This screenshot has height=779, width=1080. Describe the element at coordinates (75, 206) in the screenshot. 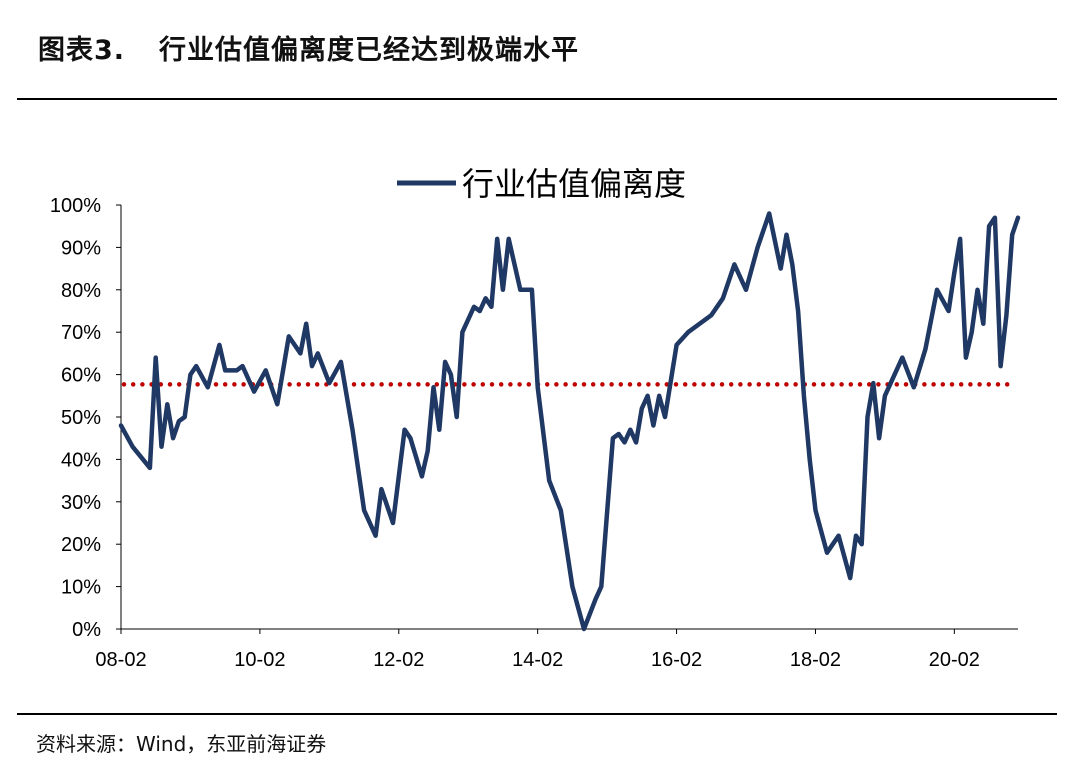

I see `y-tick-label: 100%` at that location.